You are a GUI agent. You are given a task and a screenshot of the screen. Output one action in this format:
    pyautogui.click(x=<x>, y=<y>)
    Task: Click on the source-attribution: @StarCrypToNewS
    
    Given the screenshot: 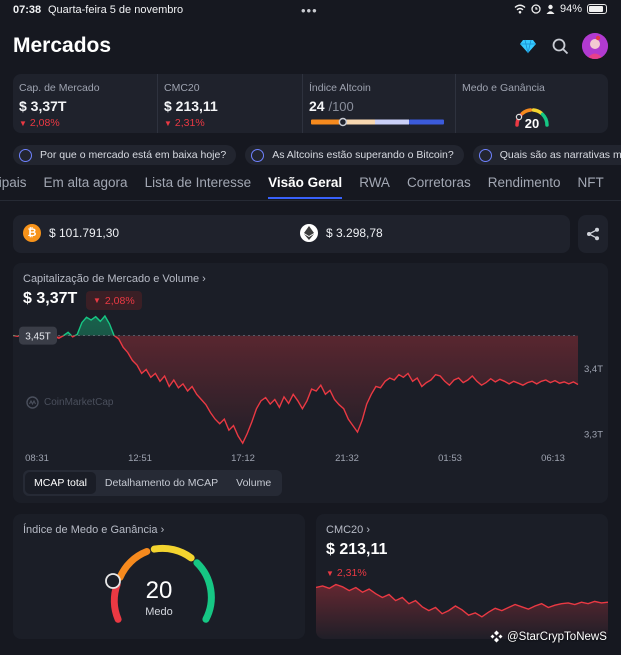 What is the action you would take?
    pyautogui.click(x=548, y=636)
    